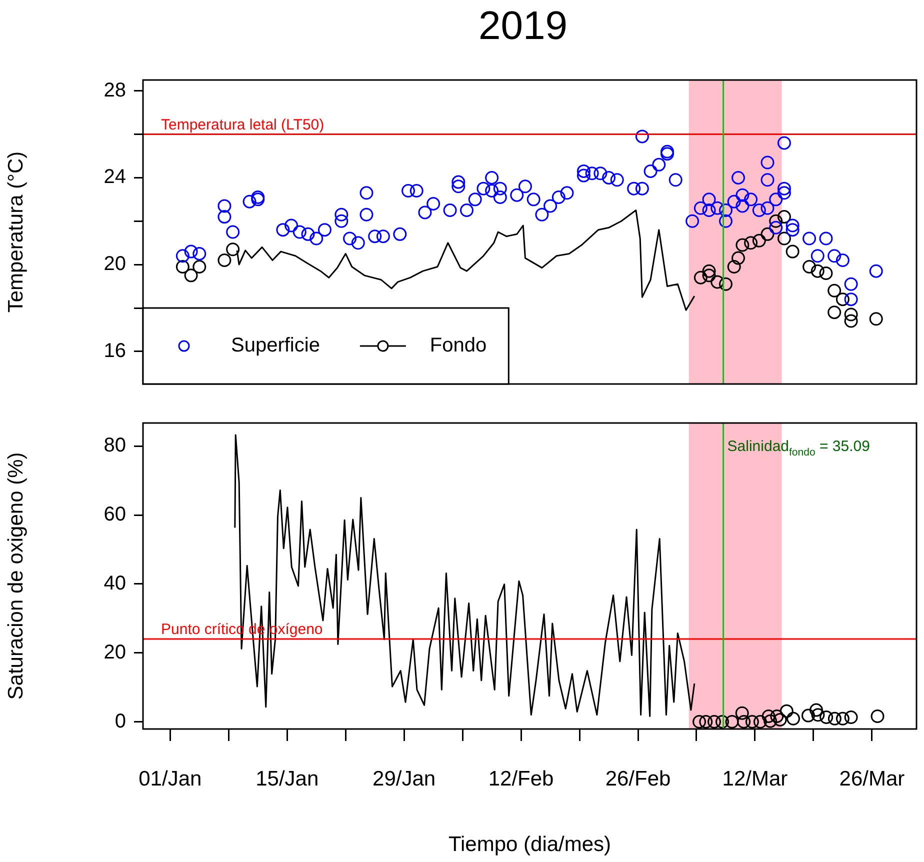  What do you see at coordinates (115, 90) in the screenshot?
I see `y-tick-label: 28` at bounding box center [115, 90].